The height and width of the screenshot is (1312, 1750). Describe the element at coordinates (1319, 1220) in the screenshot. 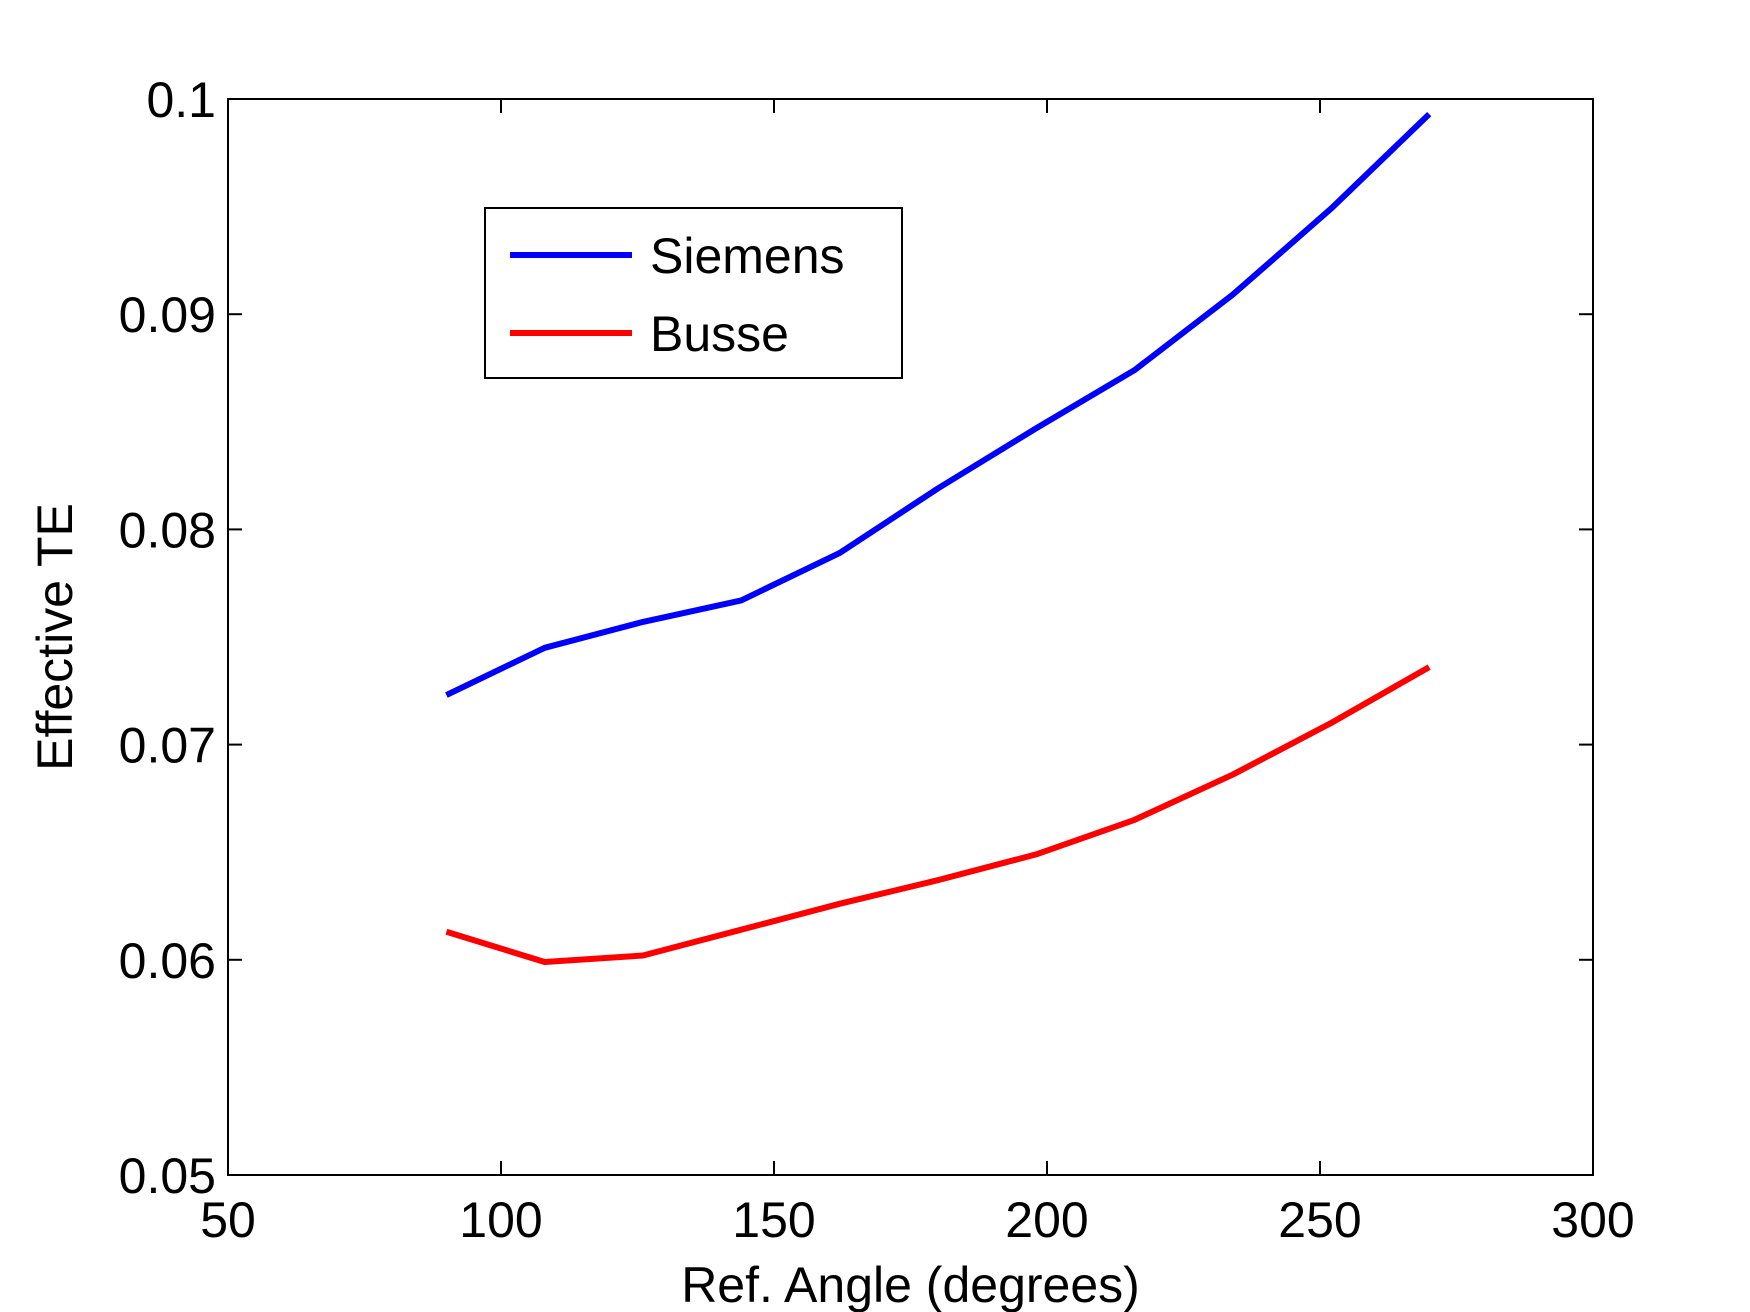

I see `x-tick-label: 250` at that location.